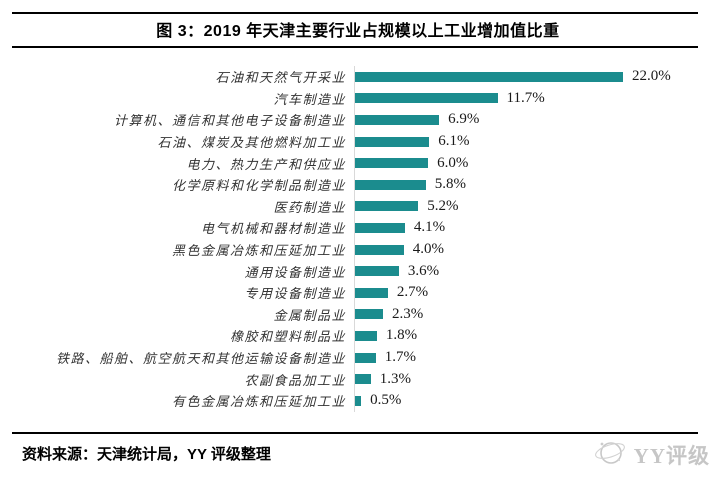 The width and height of the screenshot is (716, 477). Describe the element at coordinates (450, 184) in the screenshot. I see `value-label: 5.8%` at that location.